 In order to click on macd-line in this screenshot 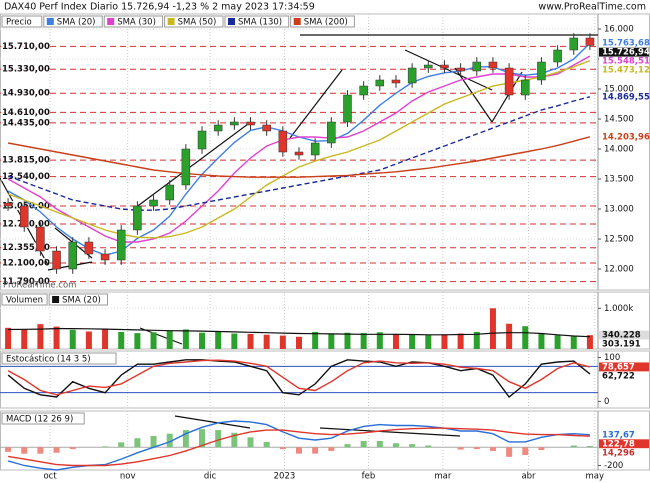, I will do `click(298, 447)`.